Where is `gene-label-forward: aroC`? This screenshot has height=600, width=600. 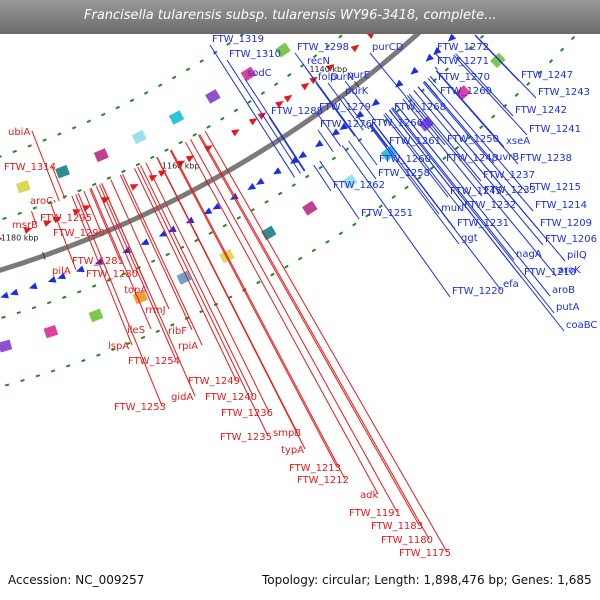
gene-label-forward: aroC is located at coordinates (41, 201).